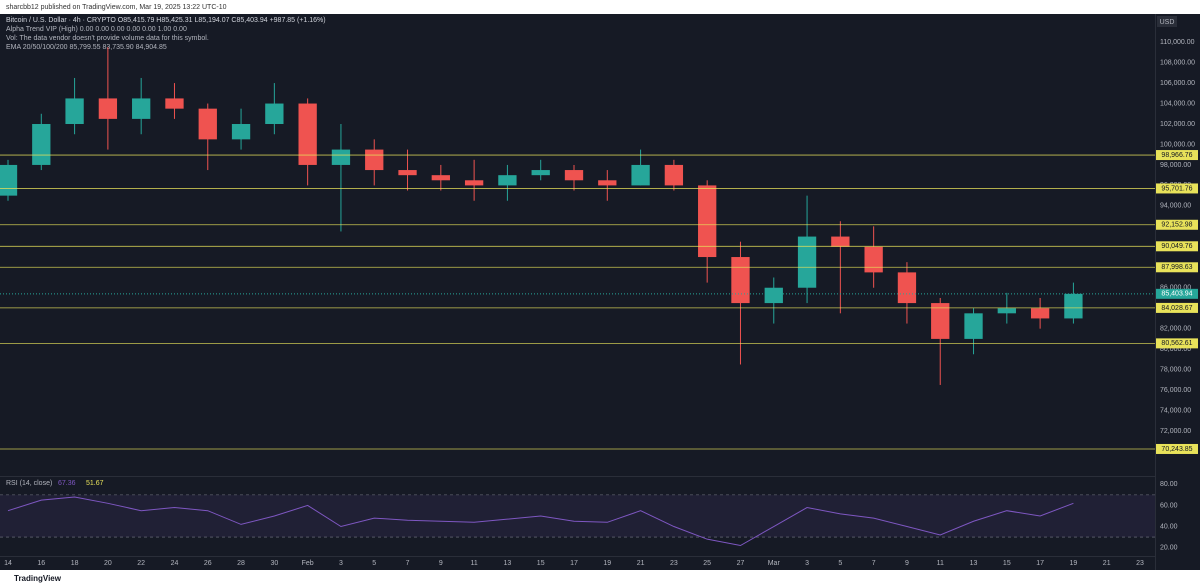 This screenshot has width=1200, height=588. I want to click on level-label: 92,152.98, so click(1176, 225).